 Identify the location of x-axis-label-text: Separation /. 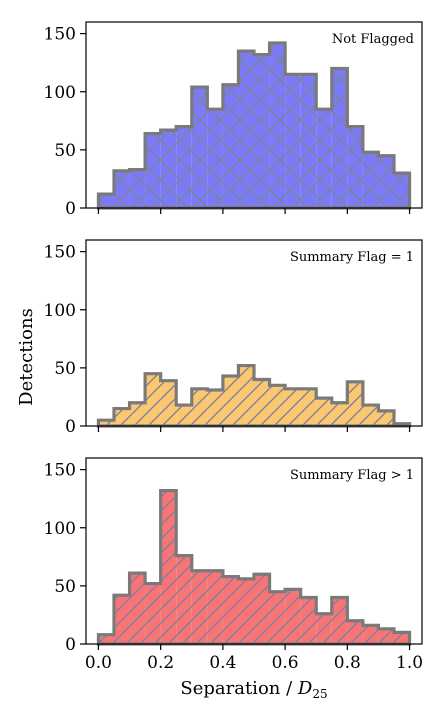
(239, 688).